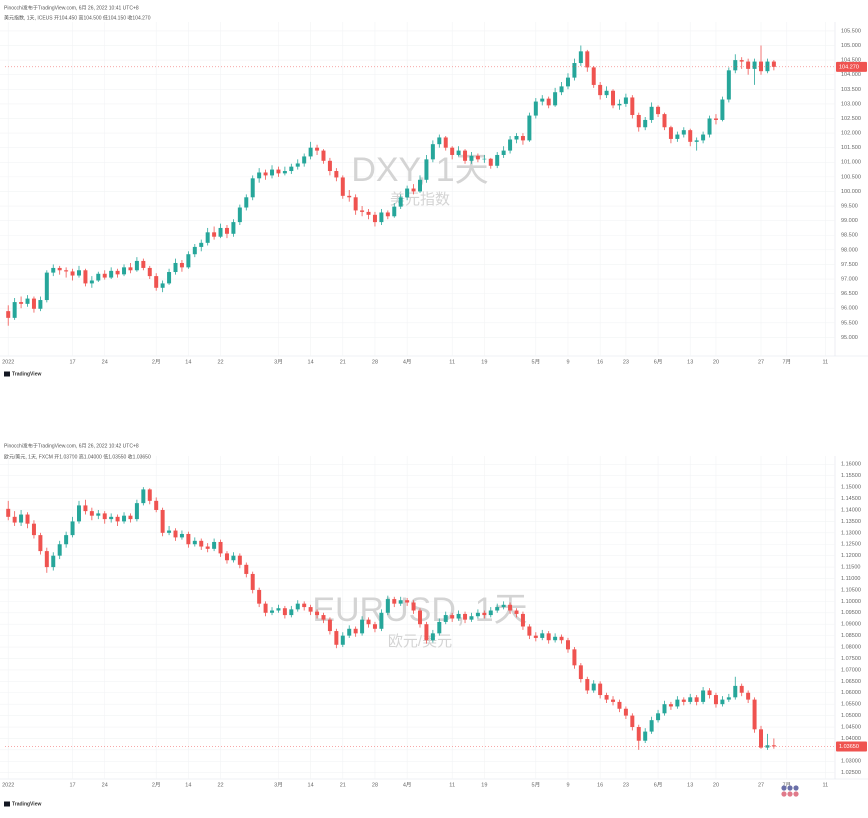 This screenshot has height=818, width=868. I want to click on x-tick-label: 2022, so click(8, 785).